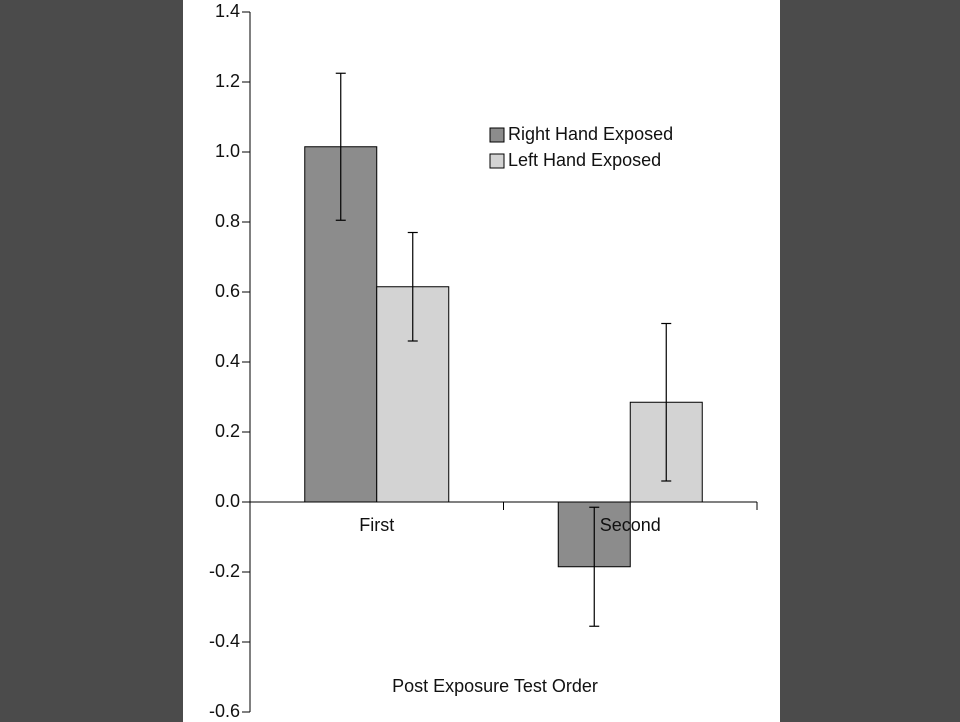 The width and height of the screenshot is (960, 722). I want to click on y-tick-label: 1.4, so click(227, 11).